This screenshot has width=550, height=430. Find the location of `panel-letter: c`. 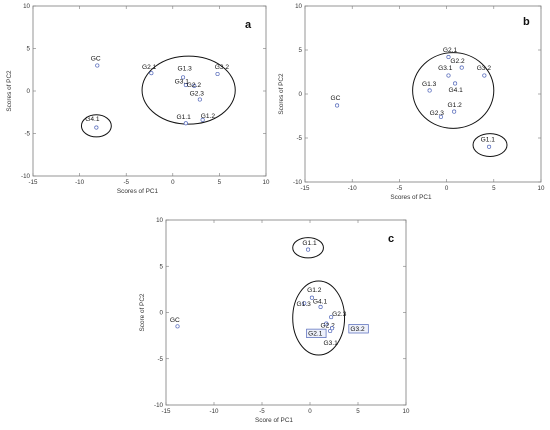

panel-letter: c is located at coordinates (391, 239).